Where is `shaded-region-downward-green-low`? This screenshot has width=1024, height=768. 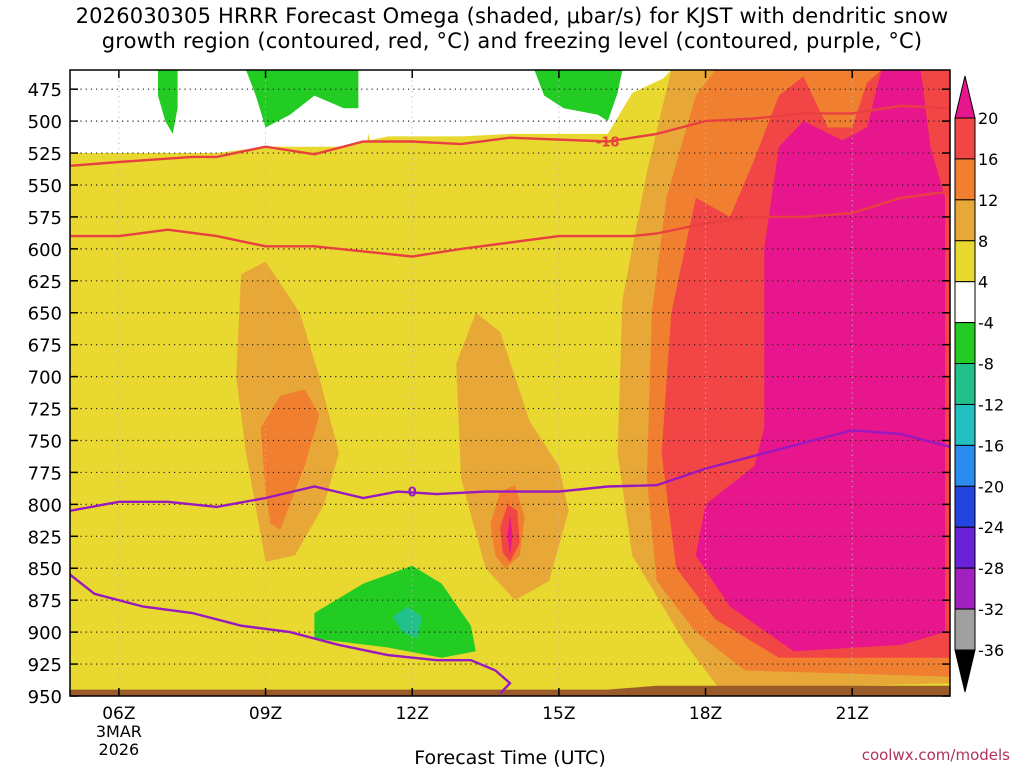
shaded-region-downward-green-low is located at coordinates (395, 611).